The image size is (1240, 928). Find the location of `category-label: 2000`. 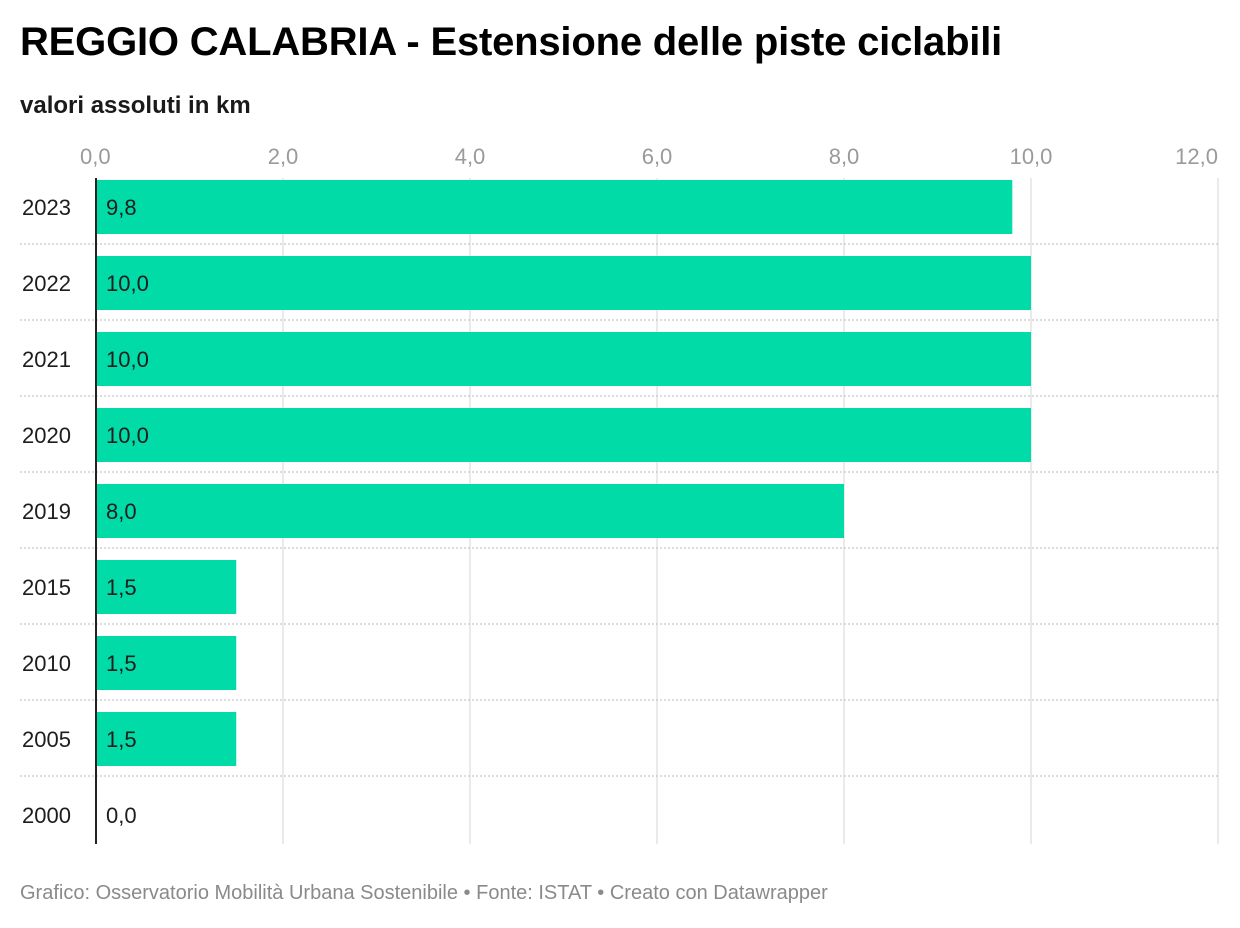

category-label: 2000 is located at coordinates (46, 815).